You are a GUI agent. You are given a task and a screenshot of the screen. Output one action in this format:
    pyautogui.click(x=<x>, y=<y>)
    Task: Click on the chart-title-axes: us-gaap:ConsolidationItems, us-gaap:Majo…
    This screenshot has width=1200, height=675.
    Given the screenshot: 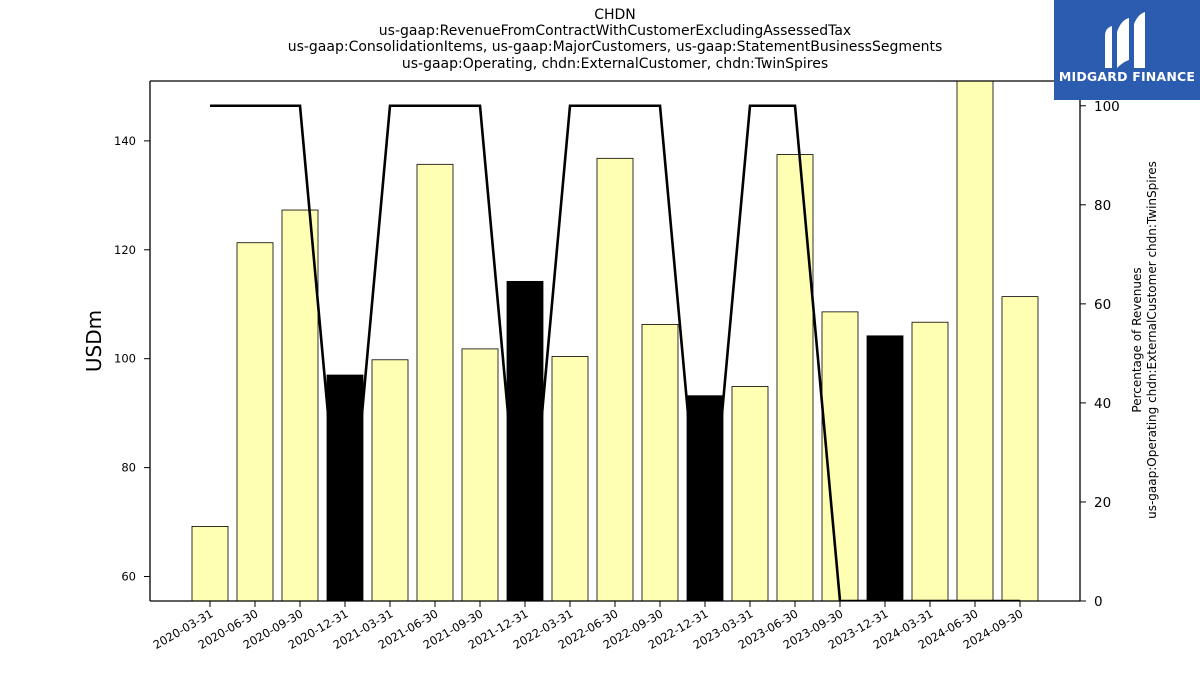 What is the action you would take?
    pyautogui.click(x=615, y=47)
    